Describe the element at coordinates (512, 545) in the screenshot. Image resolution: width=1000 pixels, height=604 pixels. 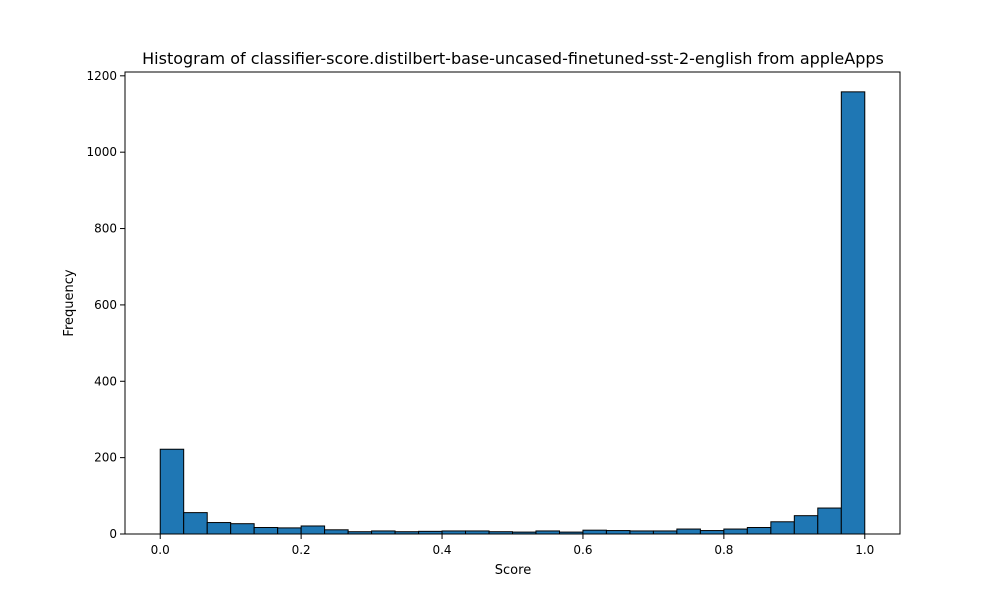
I see `x-axis-ticks: 0.0 0.2 0.4 0.6 0.8 1.0` at that location.